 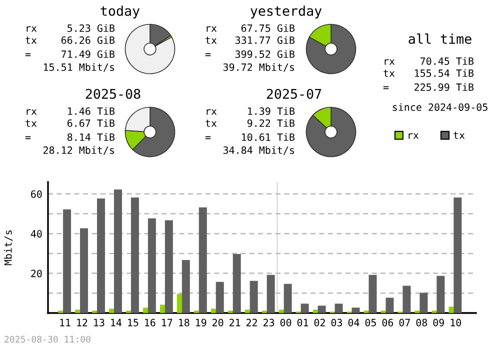 What do you see at coordinates (82, 322) in the screenshot?
I see `x-tick-label: 12` at bounding box center [82, 322].